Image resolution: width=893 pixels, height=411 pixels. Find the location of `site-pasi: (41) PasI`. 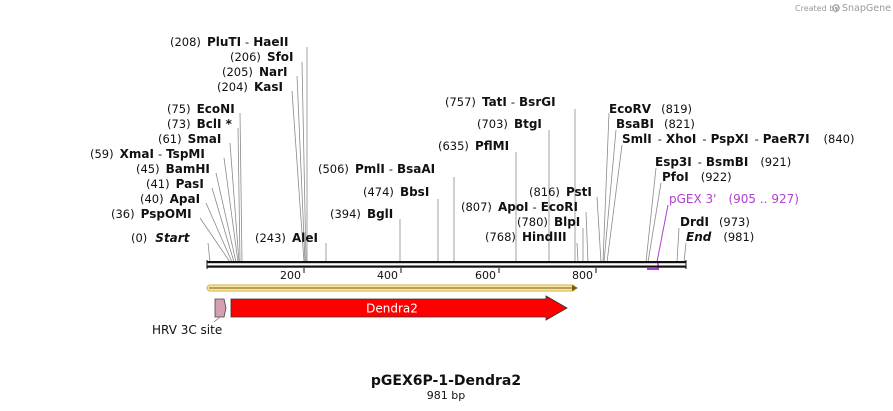

site-pasi: (41) PasI is located at coordinates (175, 184).